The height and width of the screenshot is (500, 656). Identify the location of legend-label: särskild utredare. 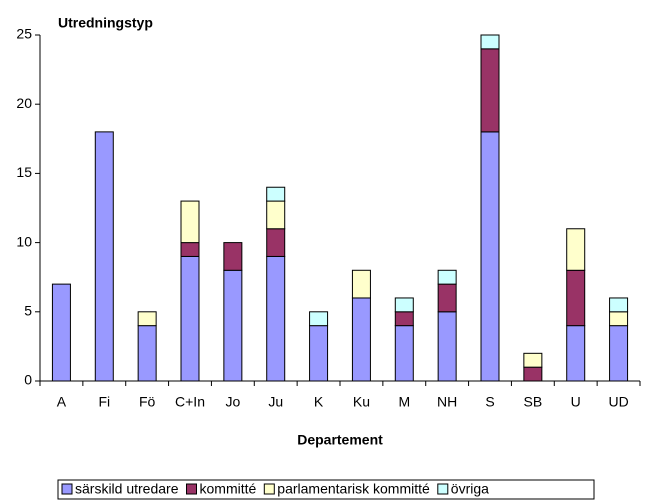
(127, 489).